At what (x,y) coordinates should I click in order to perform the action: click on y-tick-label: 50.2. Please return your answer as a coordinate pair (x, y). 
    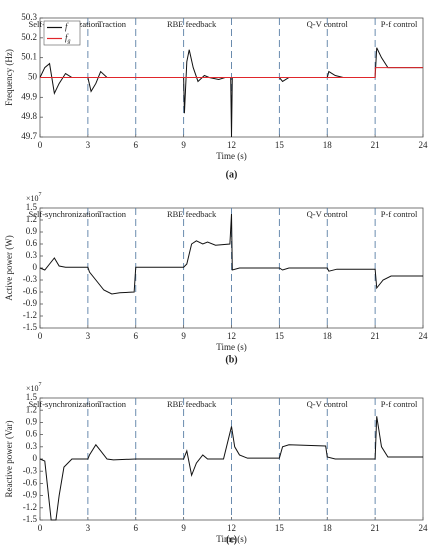
    Looking at the image, I should click on (29, 37).